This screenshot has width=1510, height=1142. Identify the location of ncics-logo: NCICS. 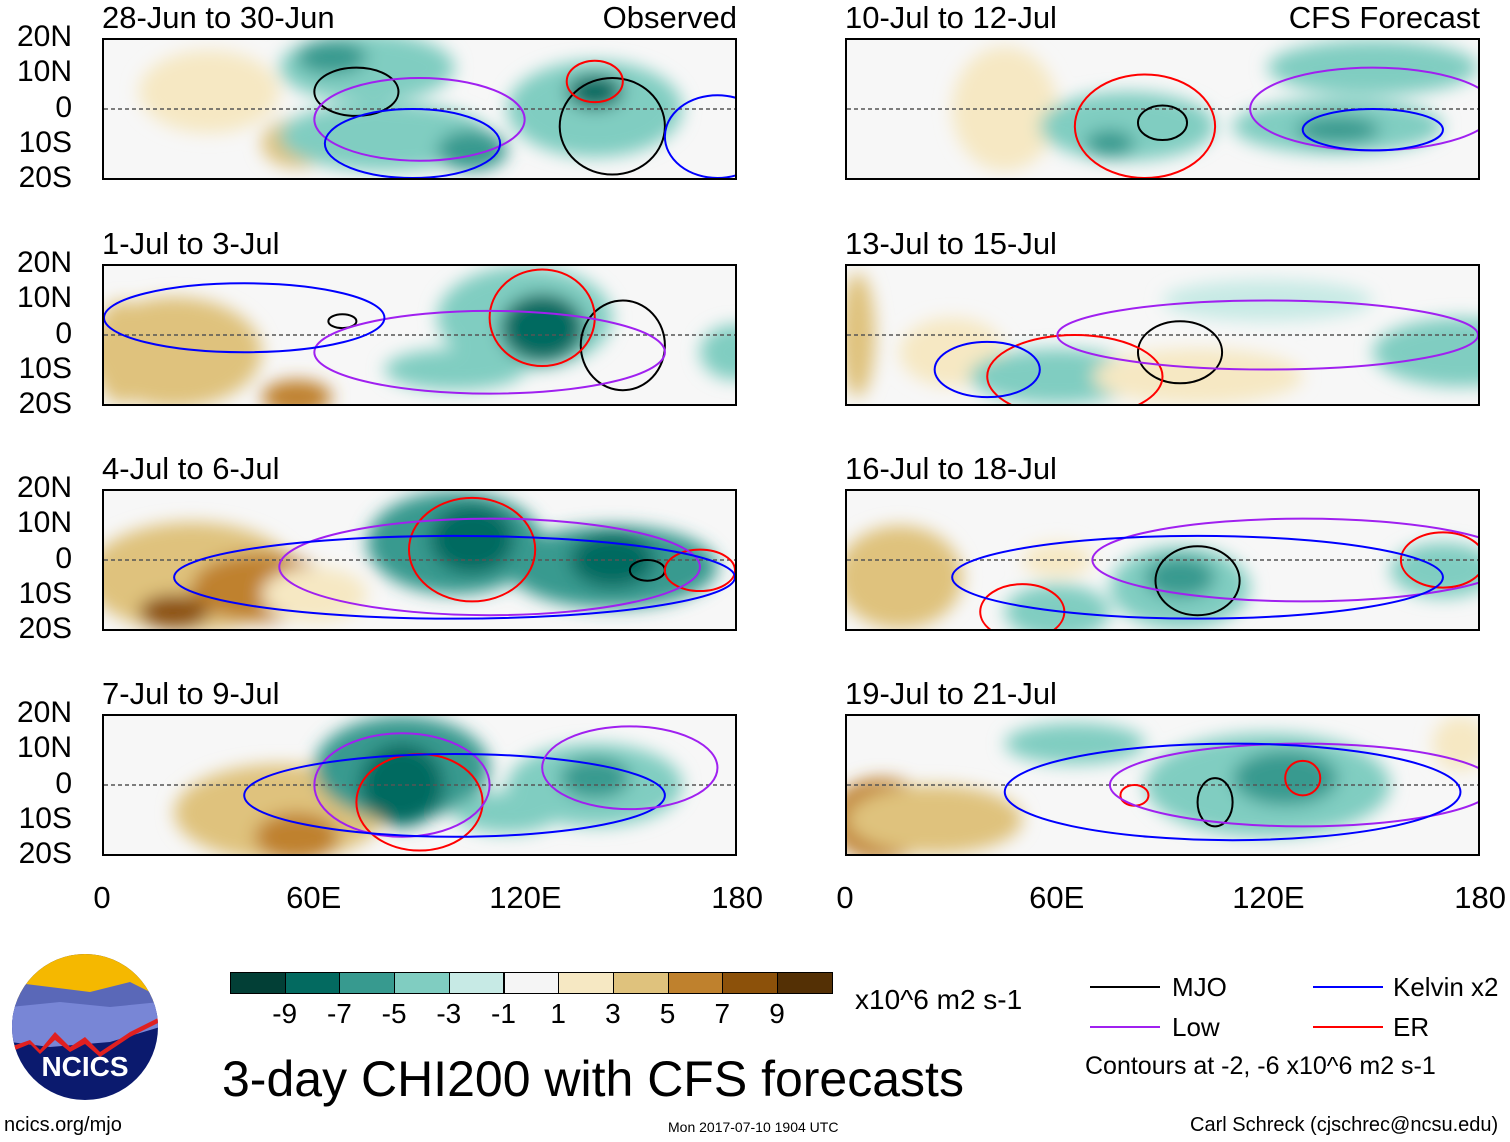
(85, 1027).